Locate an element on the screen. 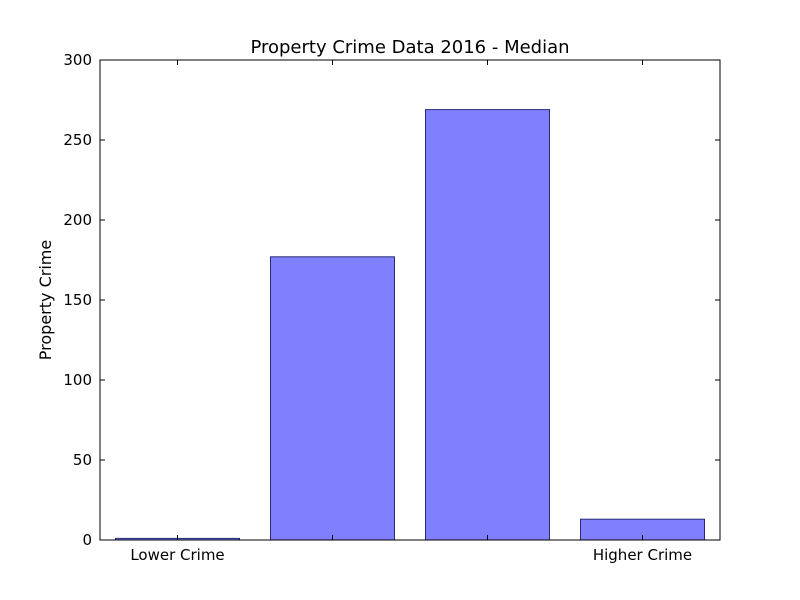 Image resolution: width=800 pixels, height=600 pixels. y-axis-label: Property Crime is located at coordinates (45, 300).